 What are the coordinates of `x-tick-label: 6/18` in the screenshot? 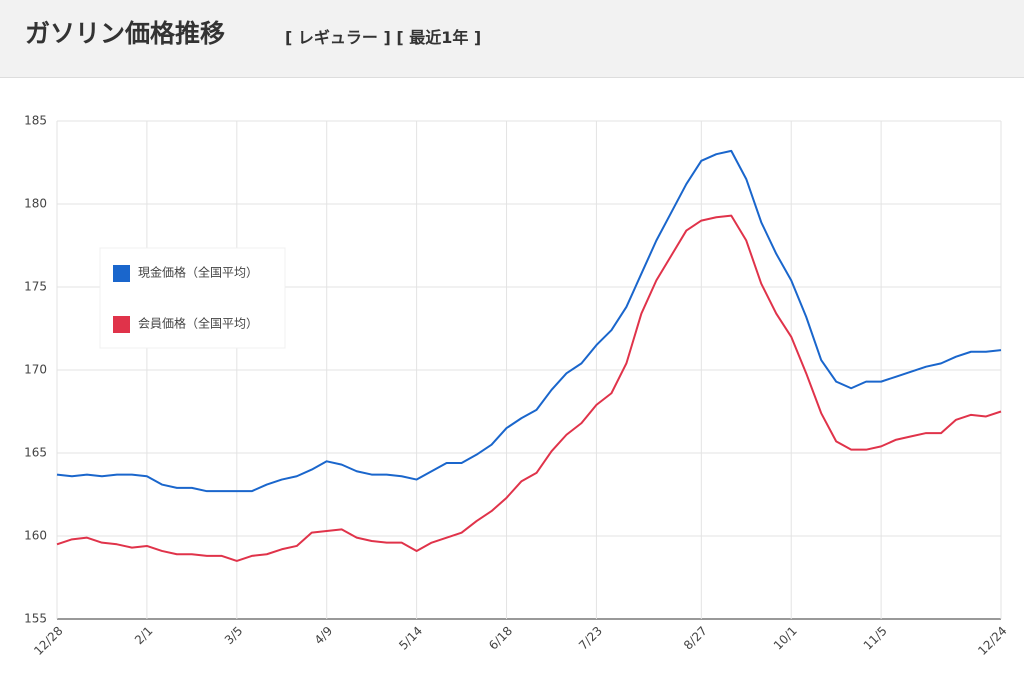 It's located at (500, 638).